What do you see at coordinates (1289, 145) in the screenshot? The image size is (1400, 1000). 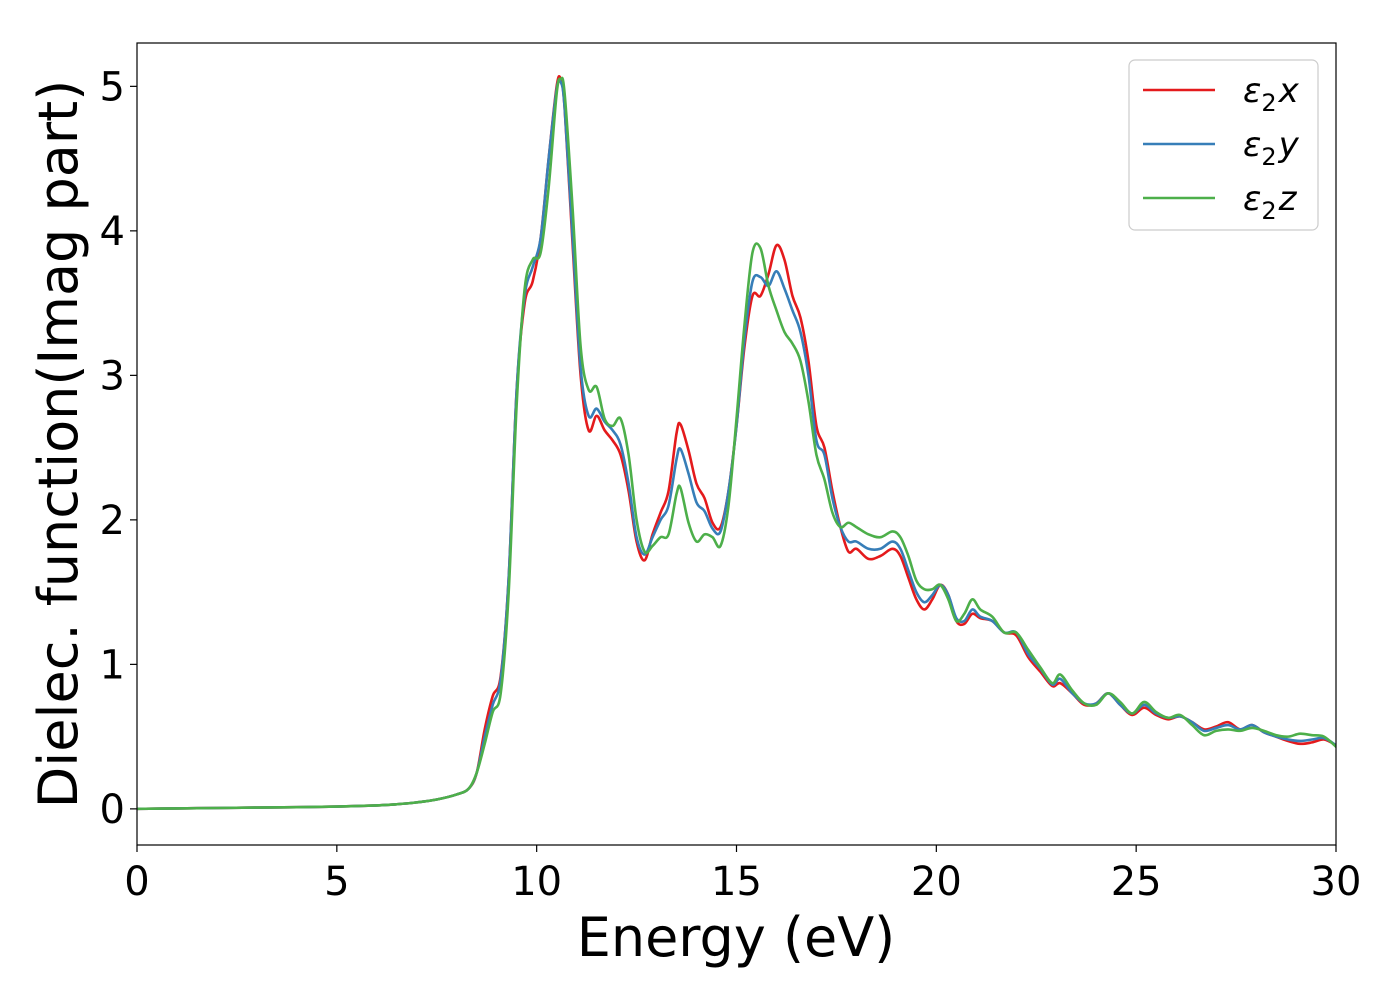 I see `legend-label-suffix: y` at bounding box center [1289, 145].